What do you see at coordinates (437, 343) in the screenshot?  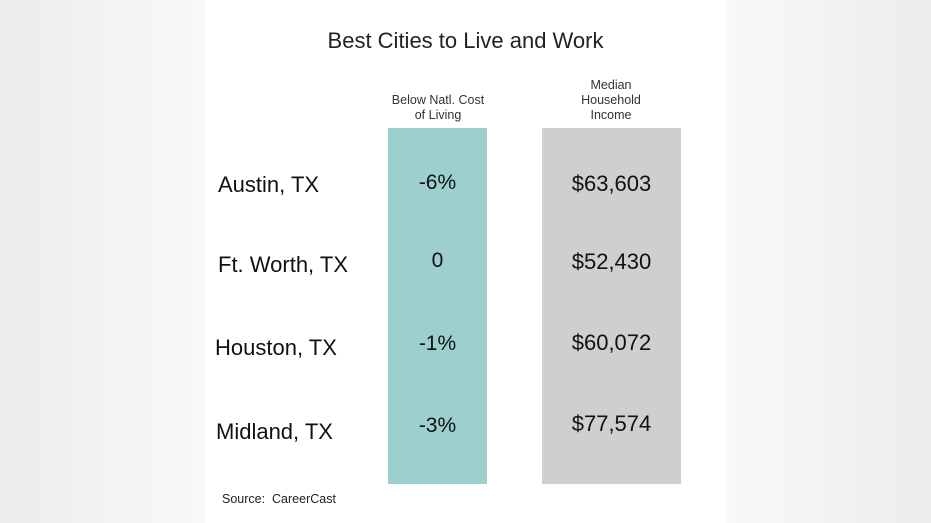 I see `cost-value-houston: -1%` at bounding box center [437, 343].